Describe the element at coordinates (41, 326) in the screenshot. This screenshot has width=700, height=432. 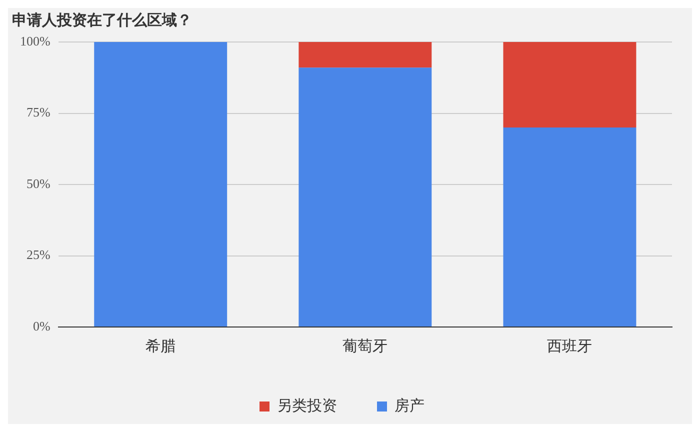
I see `y-tick-label: 0%` at that location.